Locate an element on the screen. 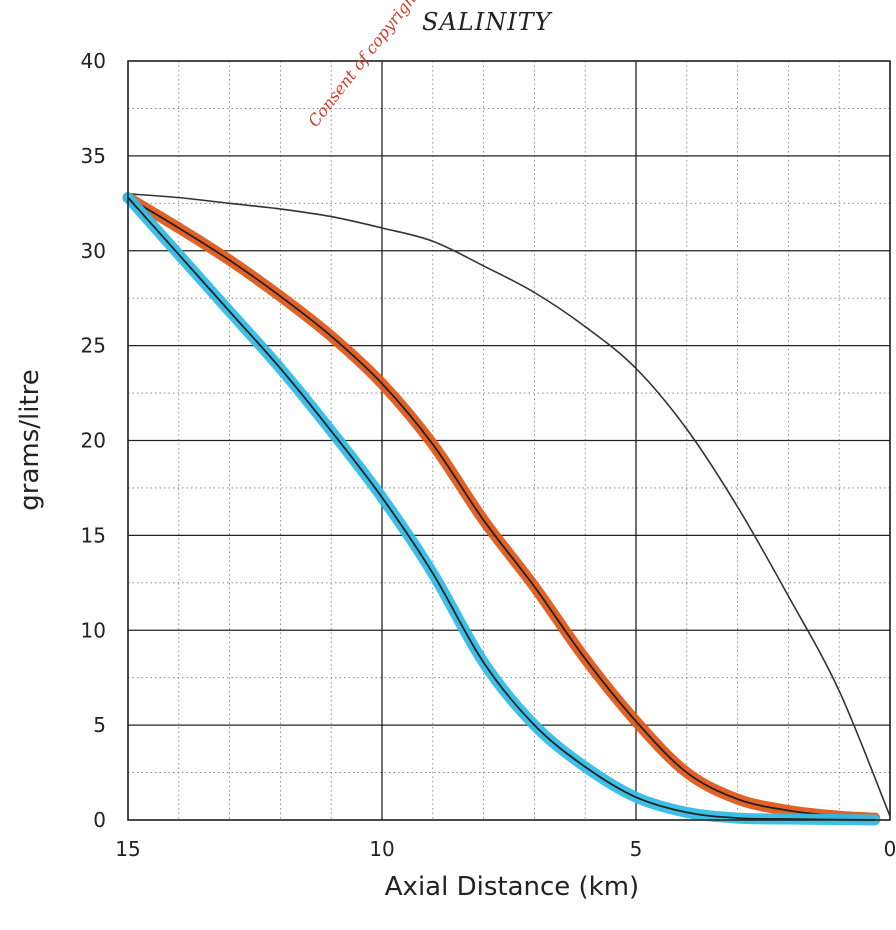 The height and width of the screenshot is (930, 896). watermark-text: Consent of copyright is located at coordinates (364, 65).